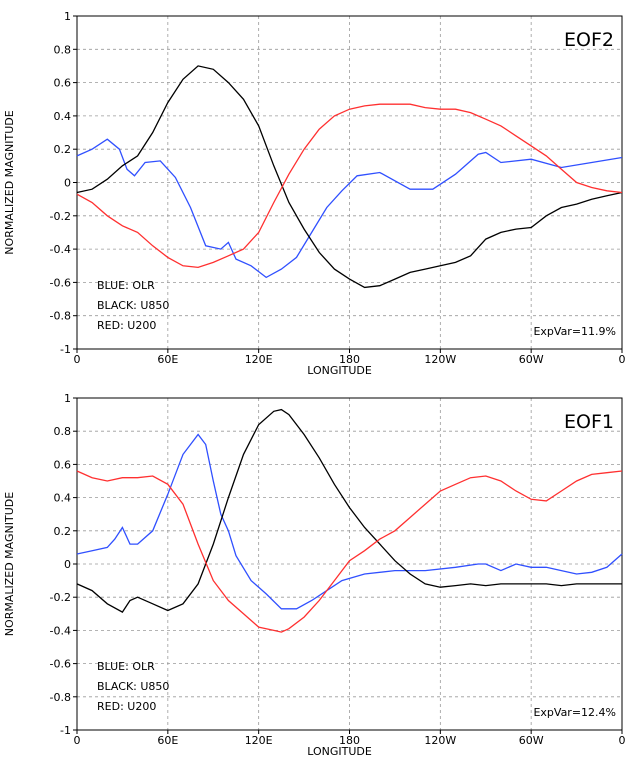 The width and height of the screenshot is (626, 765). What do you see at coordinates (574, 331) in the screenshot?
I see `expvar-annotation: ExpVar=11.9%` at bounding box center [574, 331].